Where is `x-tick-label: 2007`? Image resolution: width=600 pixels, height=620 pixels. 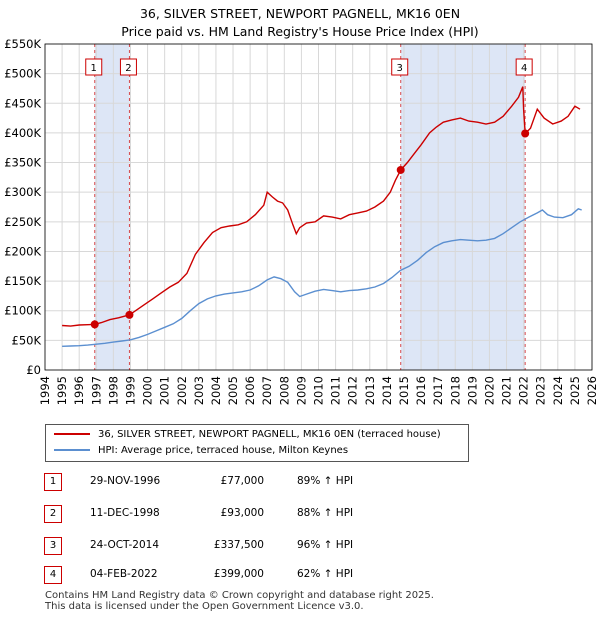 x-tick-label: 2007 is located at coordinates (267, 390).